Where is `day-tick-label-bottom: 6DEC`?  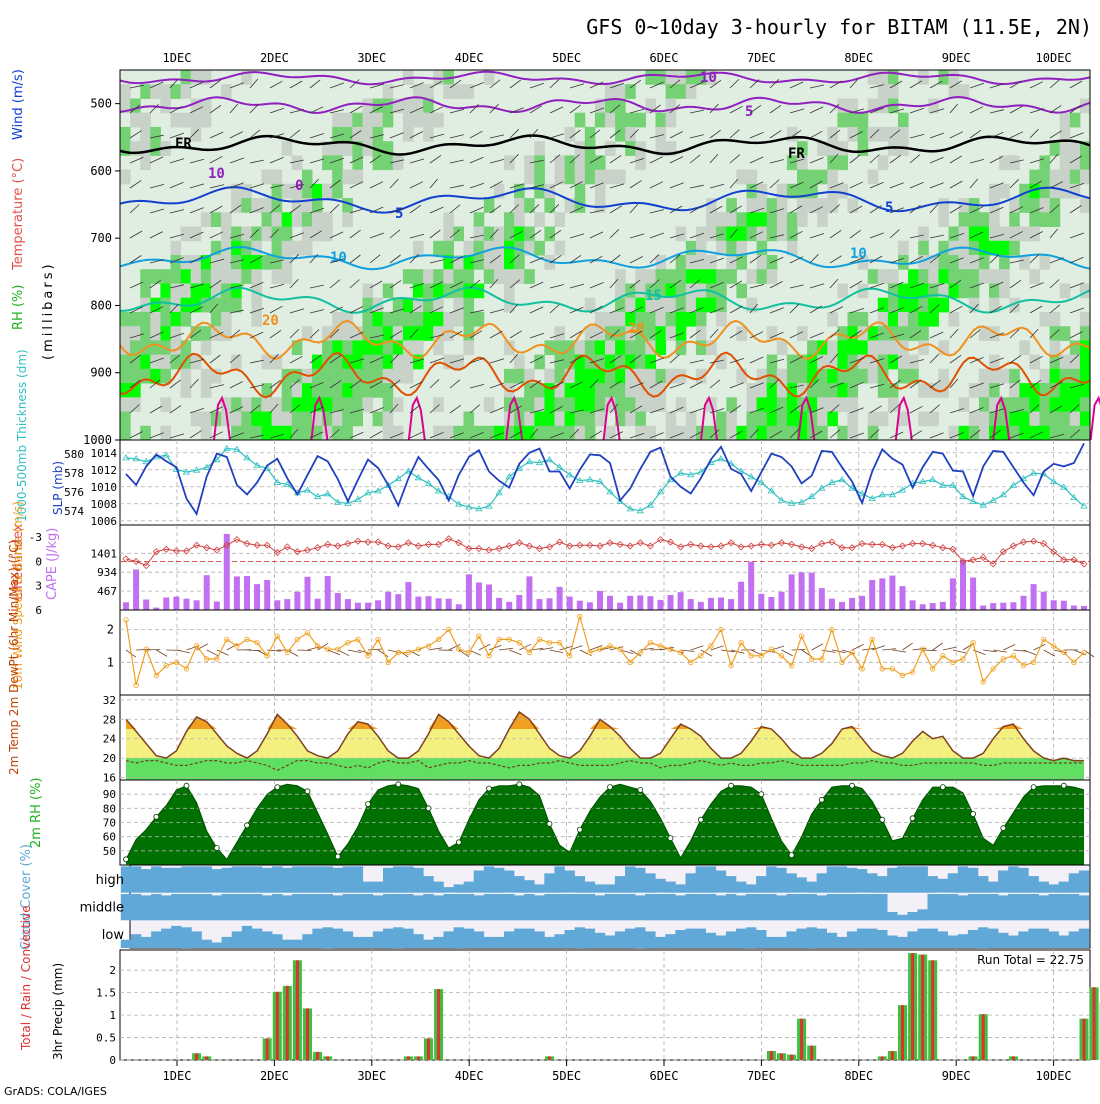
day-tick-label-bottom: 6DEC is located at coordinates (664, 1076).